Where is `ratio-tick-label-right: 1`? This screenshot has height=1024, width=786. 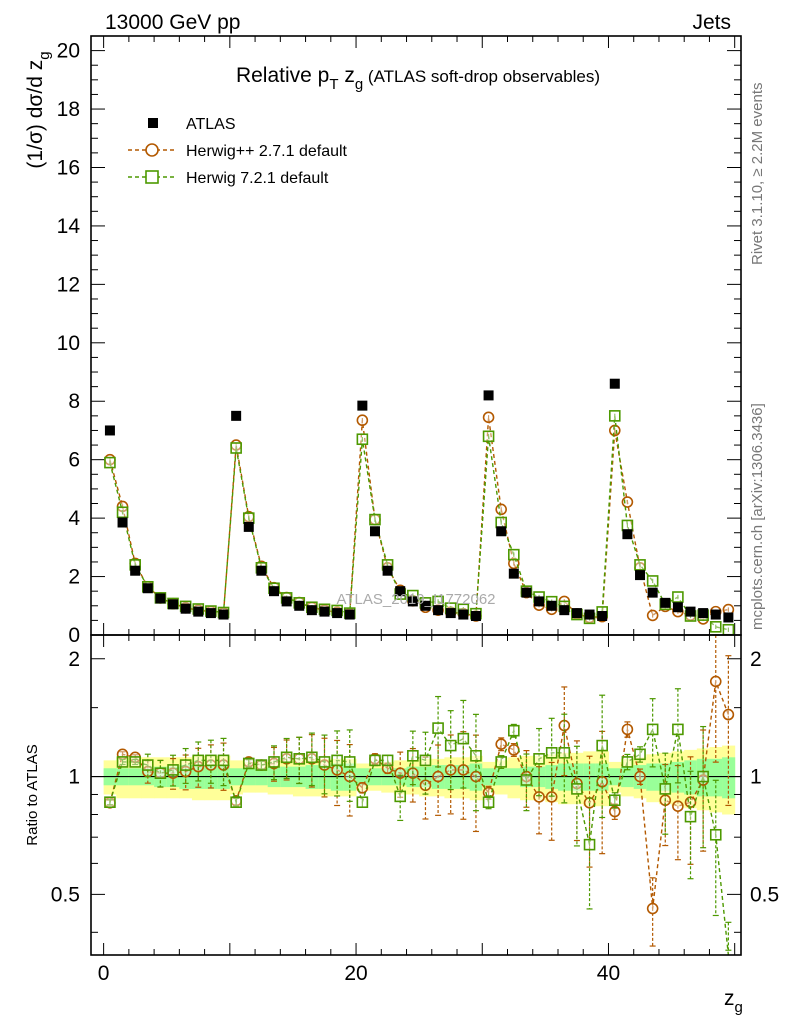
ratio-tick-label-right: 1 is located at coordinates (756, 777).